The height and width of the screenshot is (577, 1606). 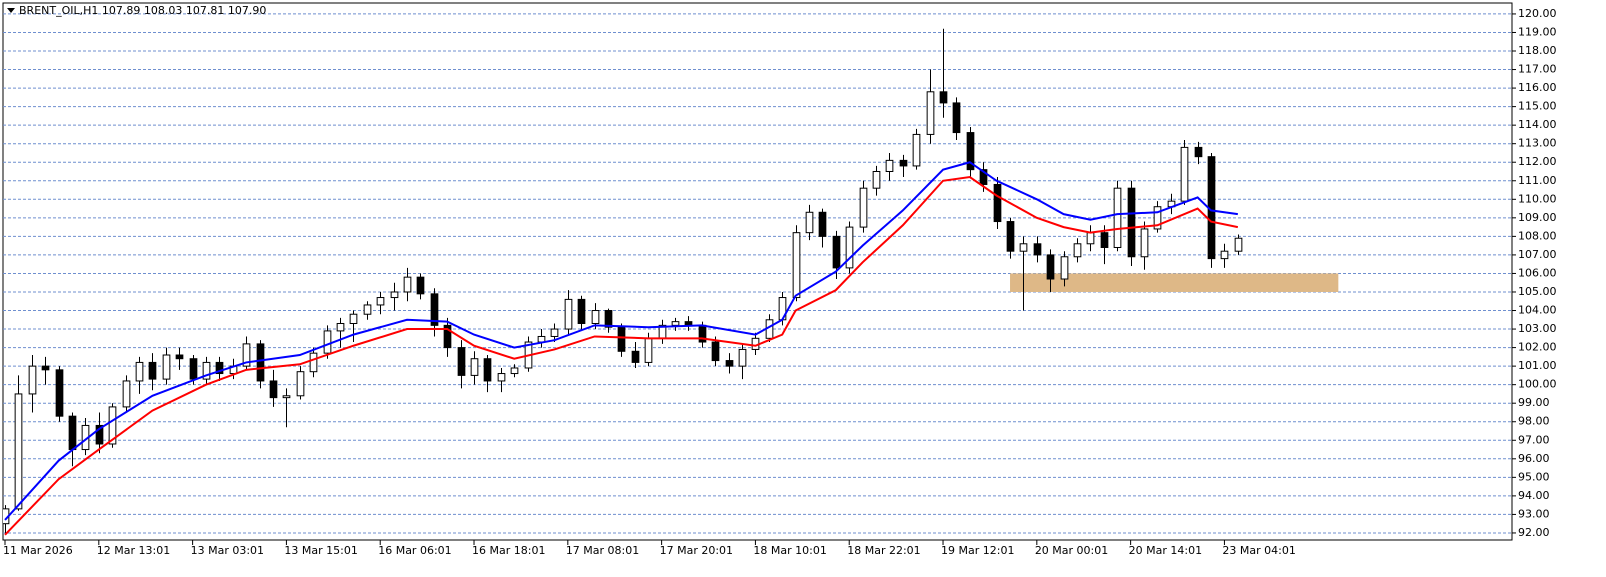 I want to click on x-tick-label: 18 Mar 22:01, so click(x=883, y=550).